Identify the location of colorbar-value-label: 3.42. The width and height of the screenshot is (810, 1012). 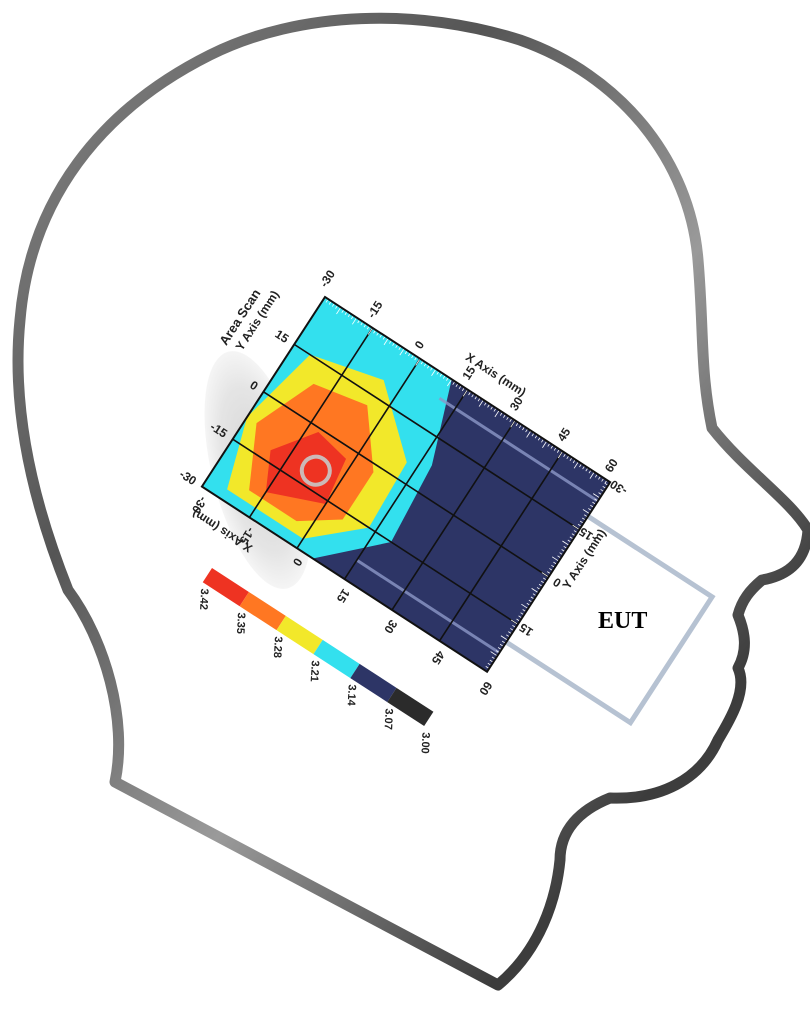
(203, 599).